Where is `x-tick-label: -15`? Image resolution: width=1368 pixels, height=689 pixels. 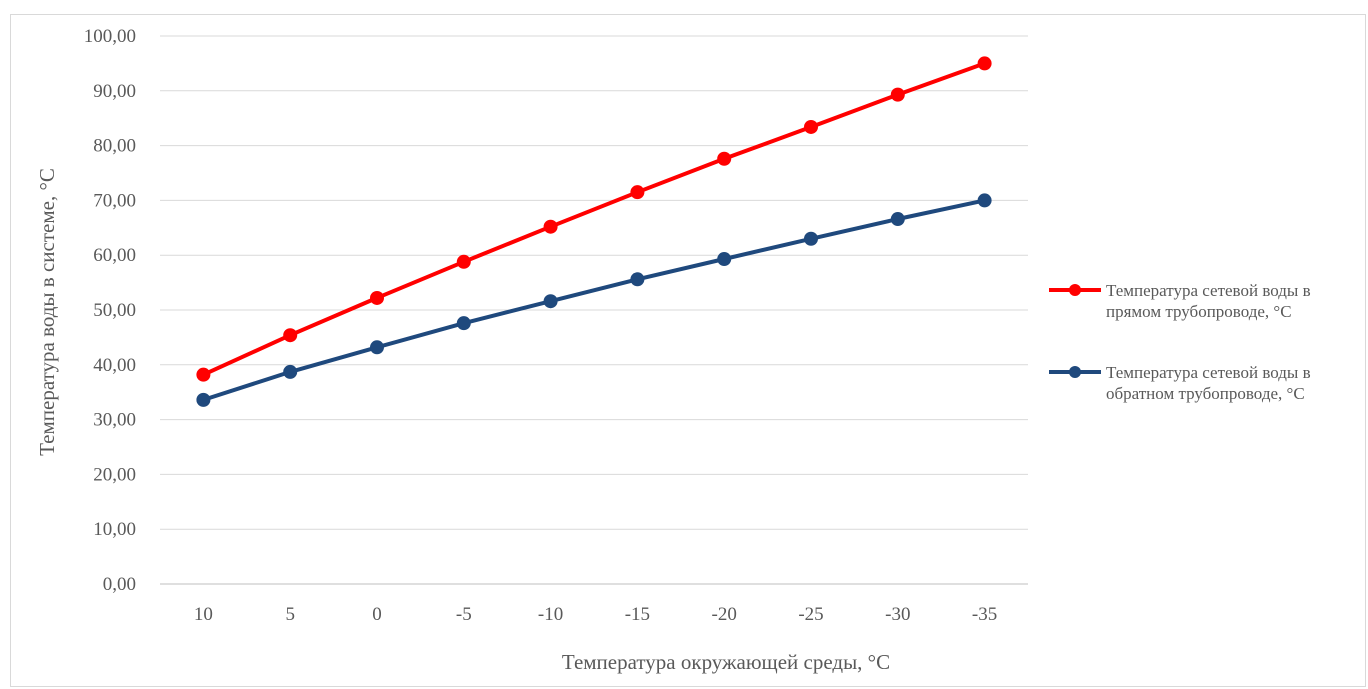
x-tick-label: -15 is located at coordinates (637, 614).